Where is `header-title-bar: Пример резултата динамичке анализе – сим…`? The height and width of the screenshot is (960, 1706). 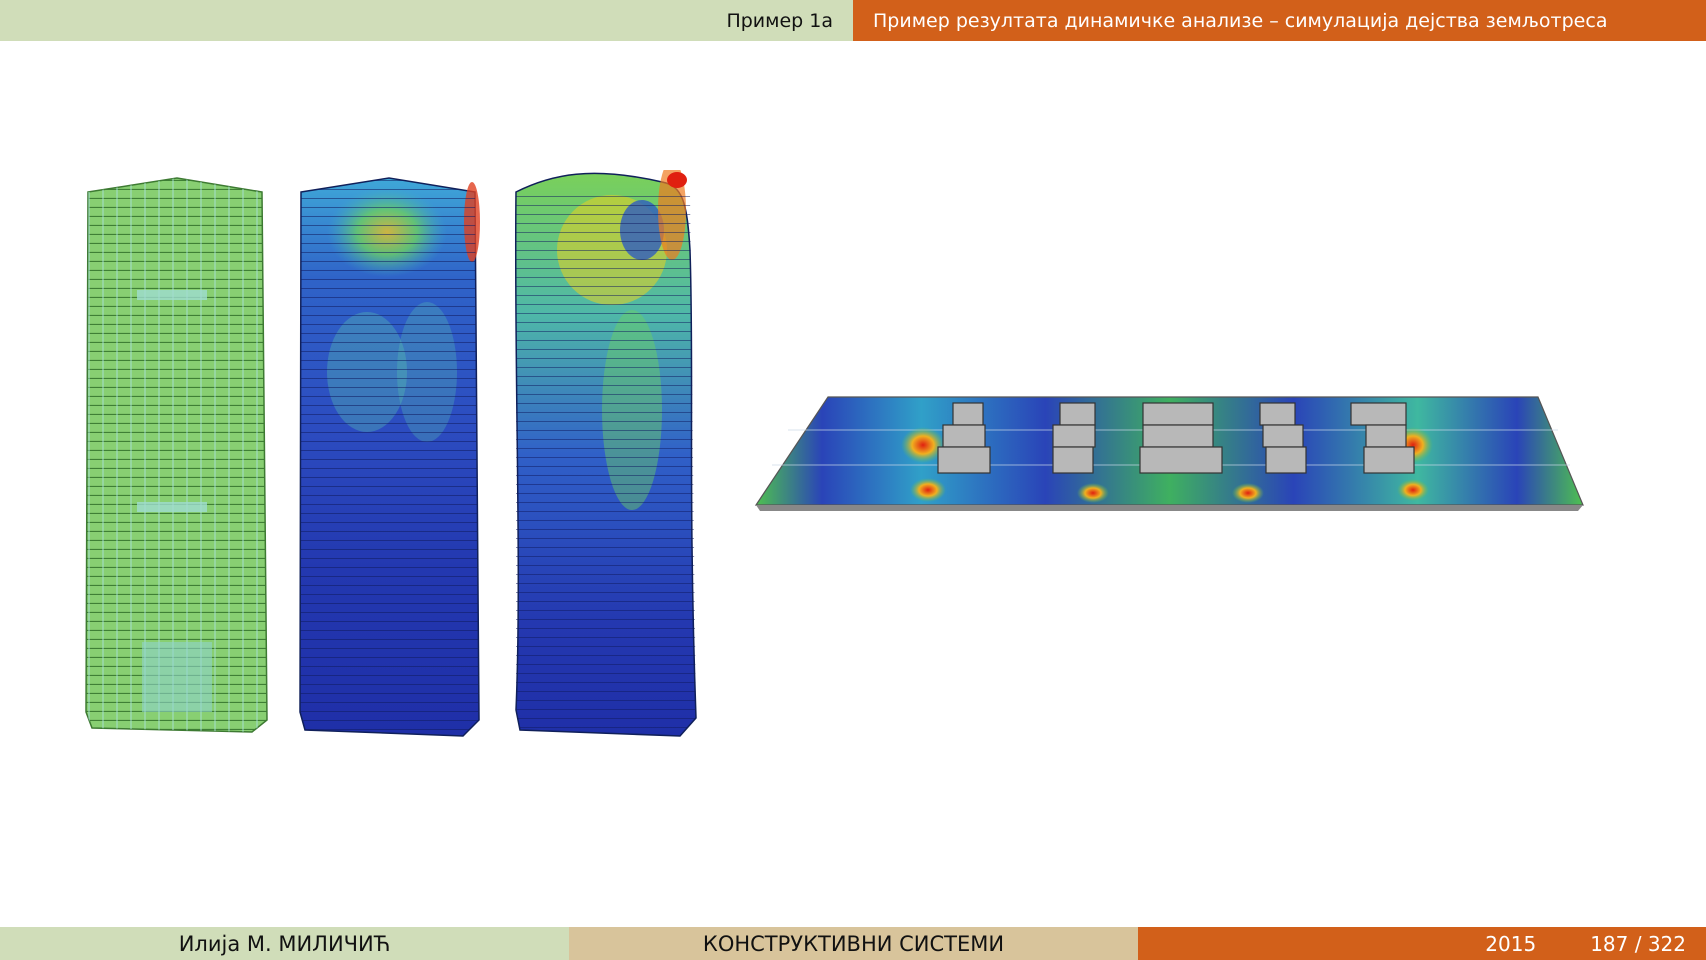
header-title-bar: Пример резултата динамичке анализе – сим… is located at coordinates (1279, 20).